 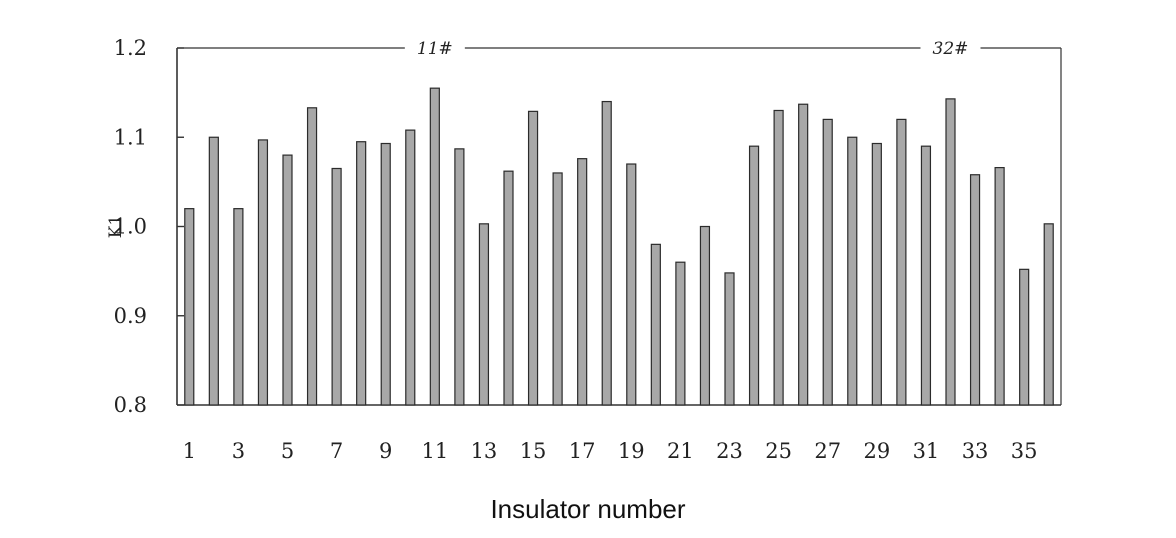 I want to click on x-tick-label: 13, so click(x=484, y=451).